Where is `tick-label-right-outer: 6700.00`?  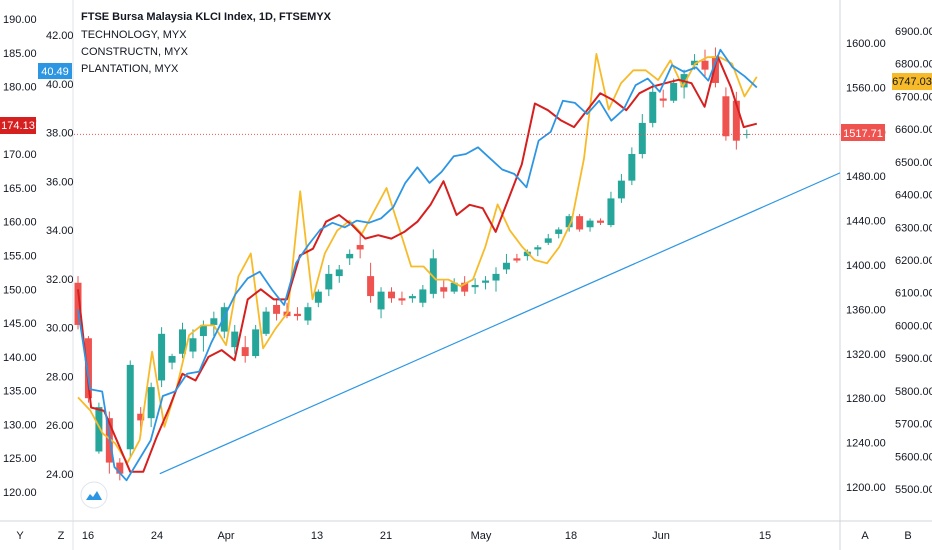
tick-label-right-outer: 6700.00 is located at coordinates (913, 97).